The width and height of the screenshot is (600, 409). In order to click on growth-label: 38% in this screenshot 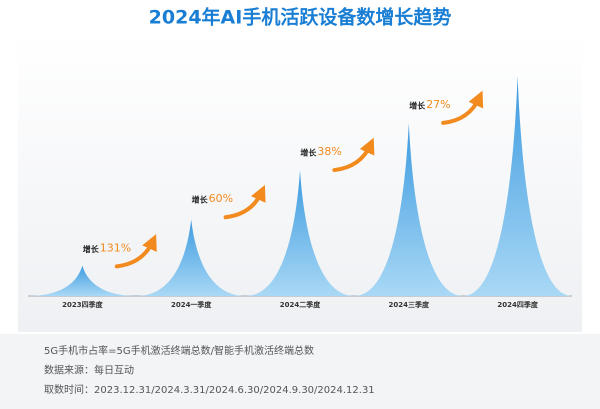, I will do `click(329, 151)`.